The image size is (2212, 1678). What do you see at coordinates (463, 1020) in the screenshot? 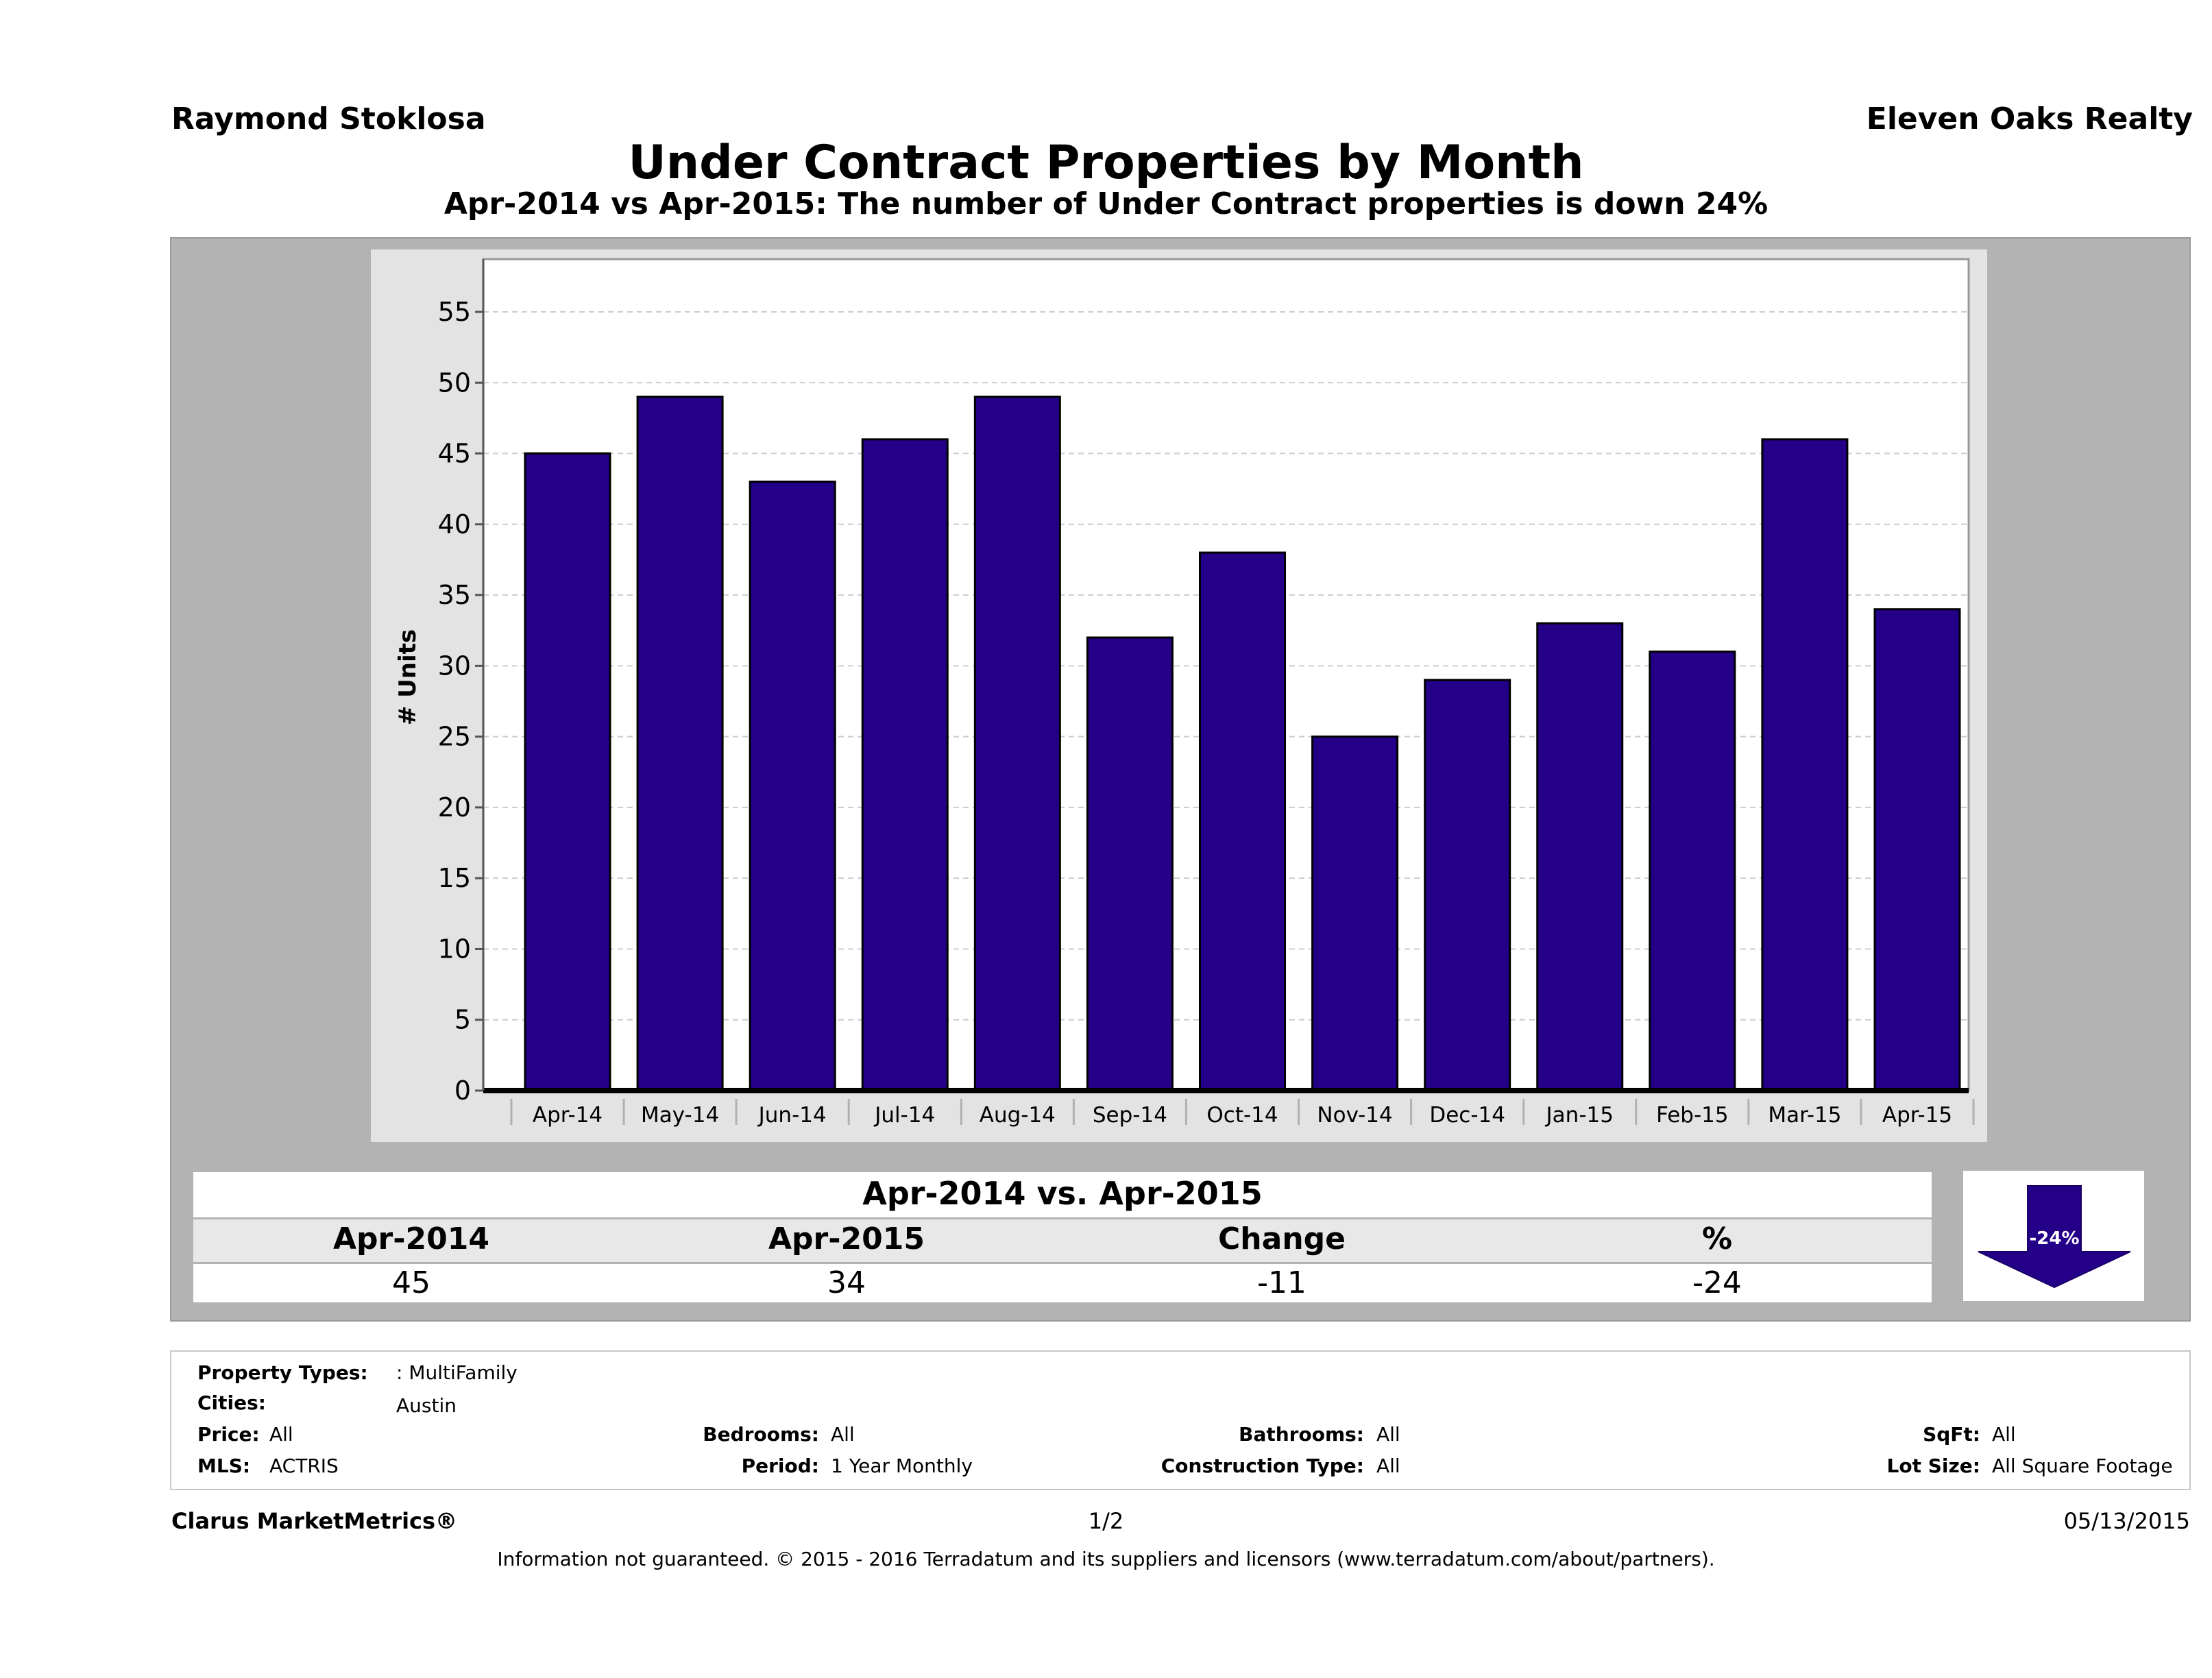
I see `y-tick-label: 5` at bounding box center [463, 1020].